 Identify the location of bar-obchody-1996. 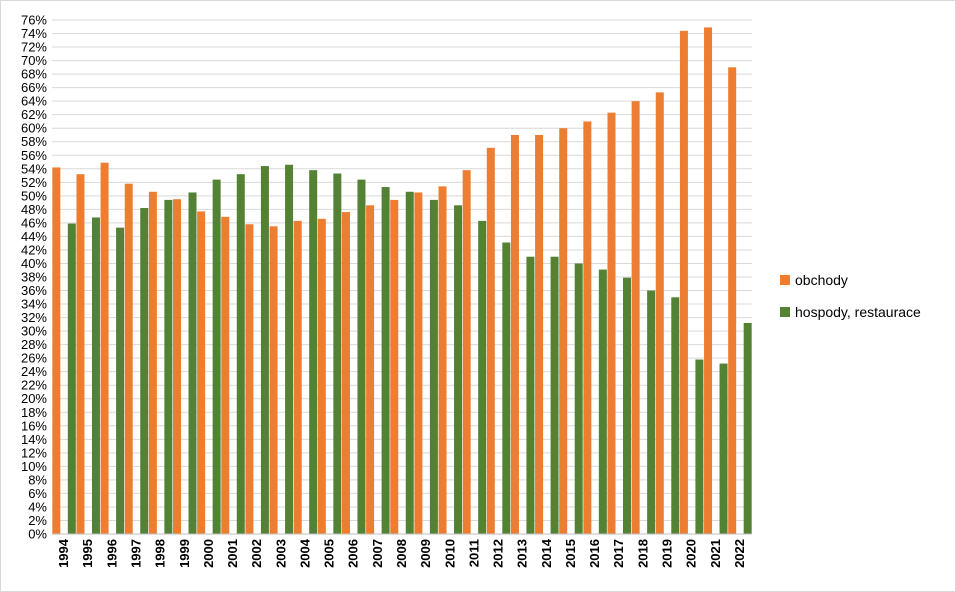
(104, 348).